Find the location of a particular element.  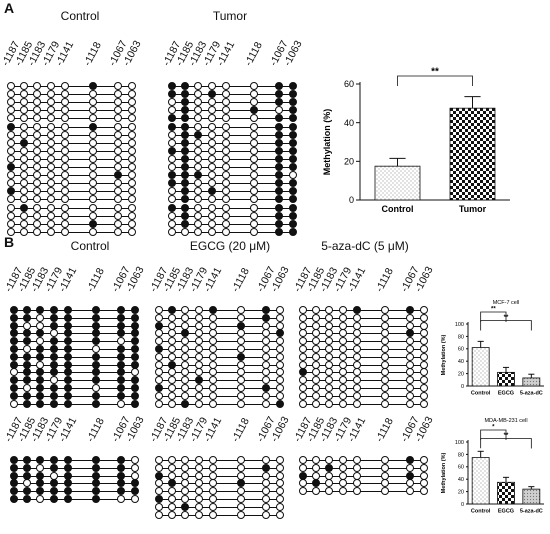

bar is located at coordinates (472, 154).